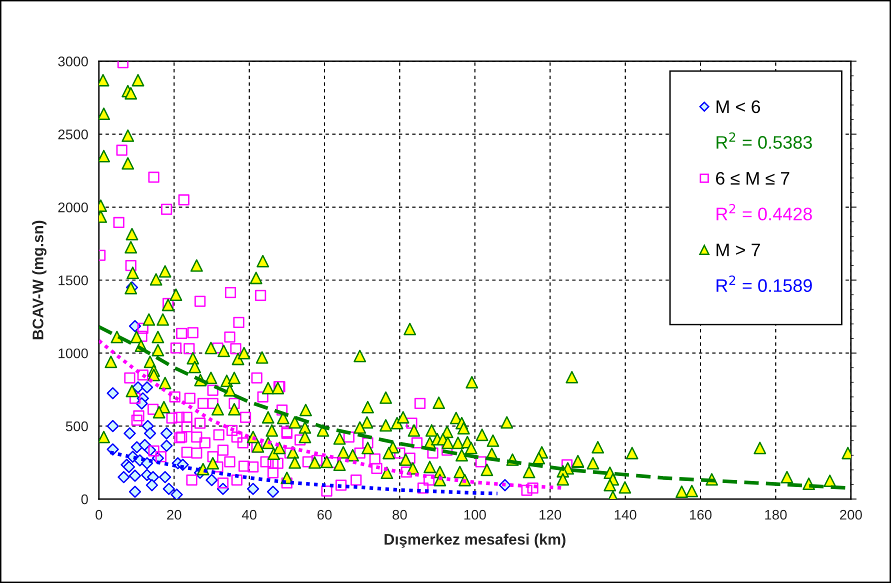 This screenshot has width=891, height=583. What do you see at coordinates (73, 135) in the screenshot?
I see `y-tick-label: 2500` at bounding box center [73, 135].